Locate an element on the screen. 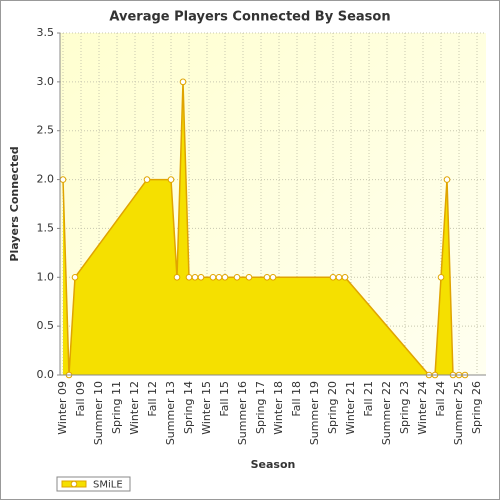 This screenshot has height=504, width=500. x-tick-label: Spring 26 is located at coordinates (476, 407).